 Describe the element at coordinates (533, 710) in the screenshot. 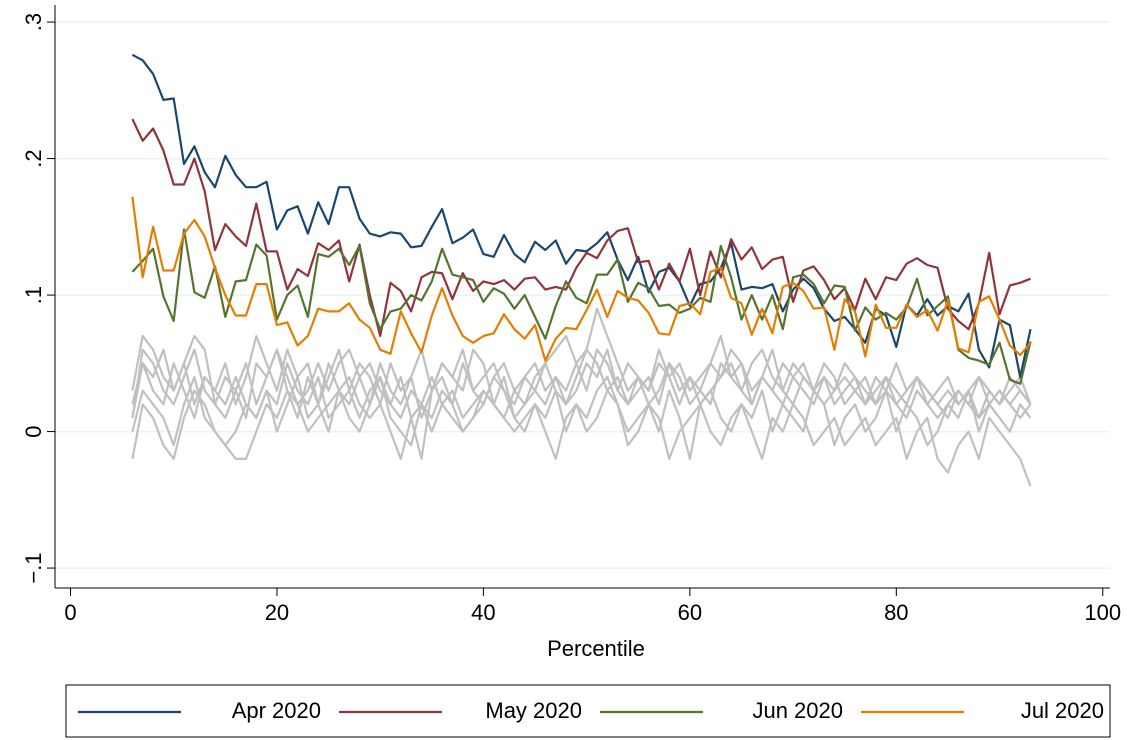

I see `legend-label: May 2020` at that location.